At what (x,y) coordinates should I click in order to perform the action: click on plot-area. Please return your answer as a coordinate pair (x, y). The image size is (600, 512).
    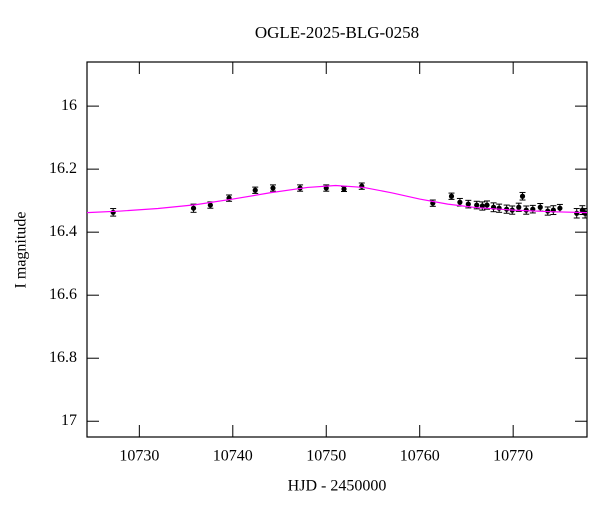
    Looking at the image, I should click on (337, 200).